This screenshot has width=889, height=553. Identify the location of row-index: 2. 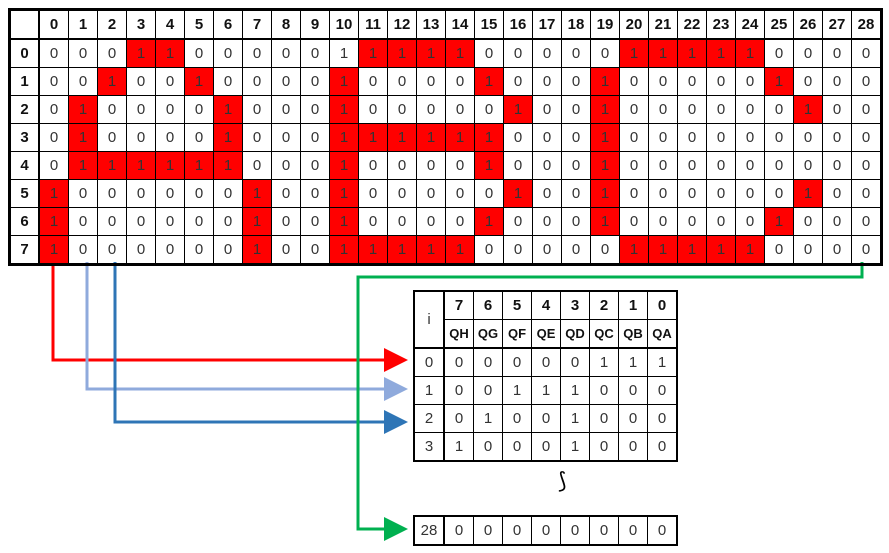
(429, 418).